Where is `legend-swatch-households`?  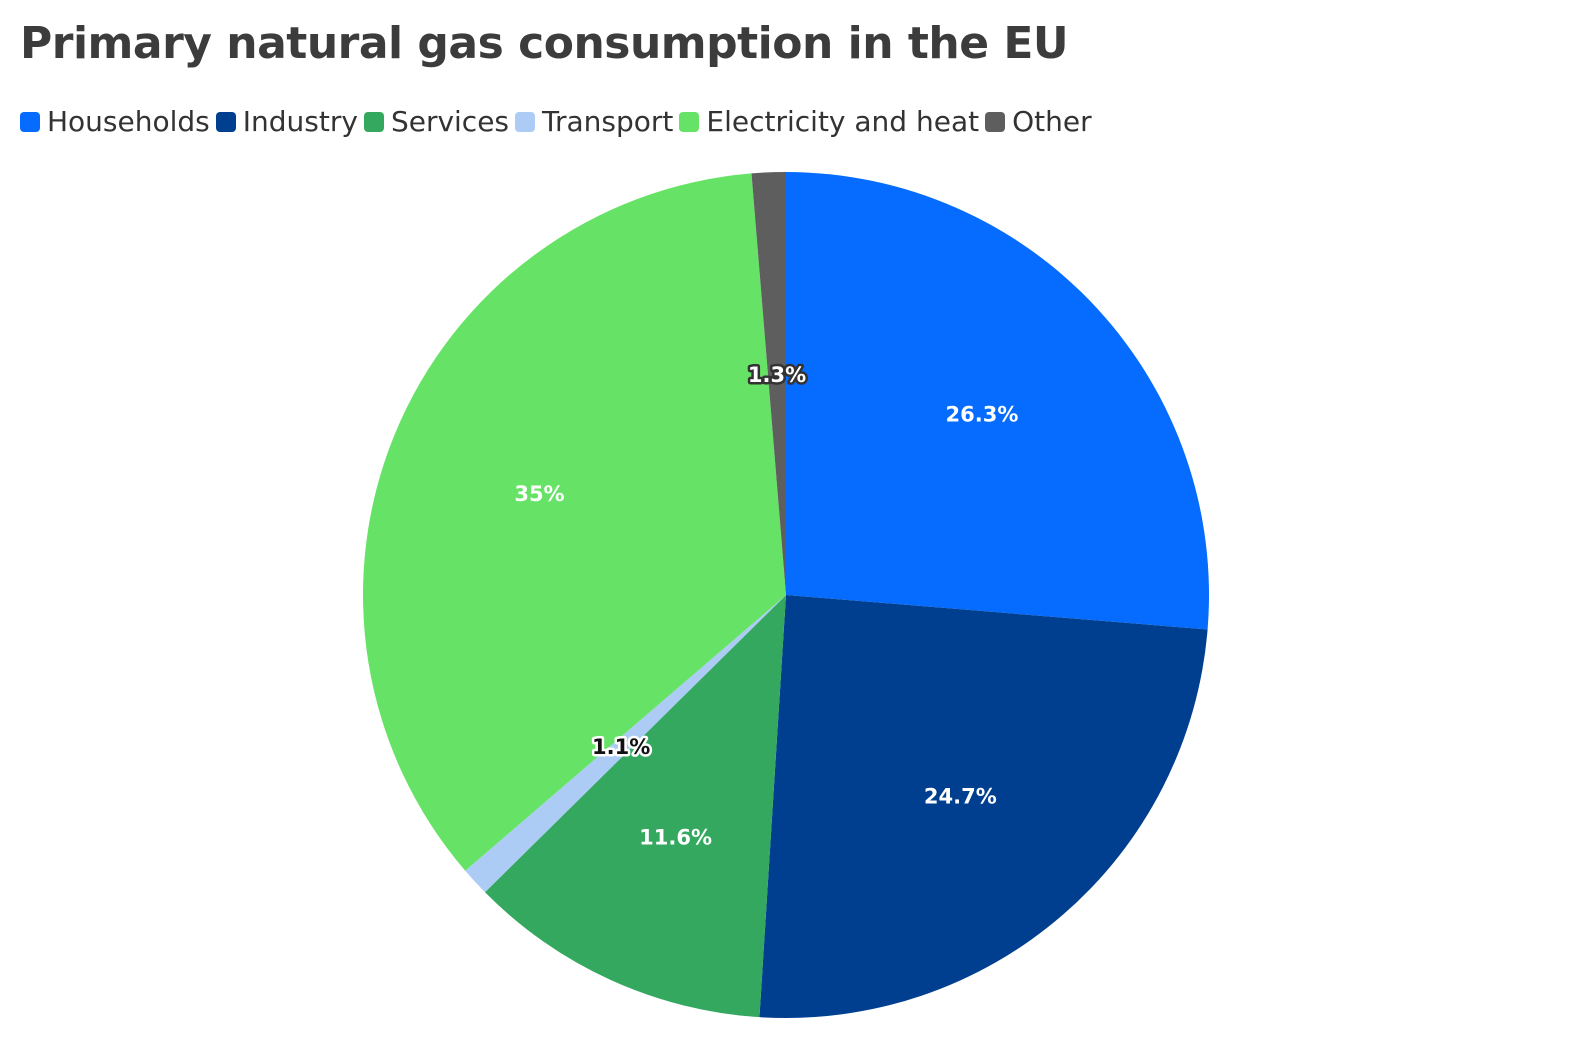
legend-swatch-households is located at coordinates (30, 122).